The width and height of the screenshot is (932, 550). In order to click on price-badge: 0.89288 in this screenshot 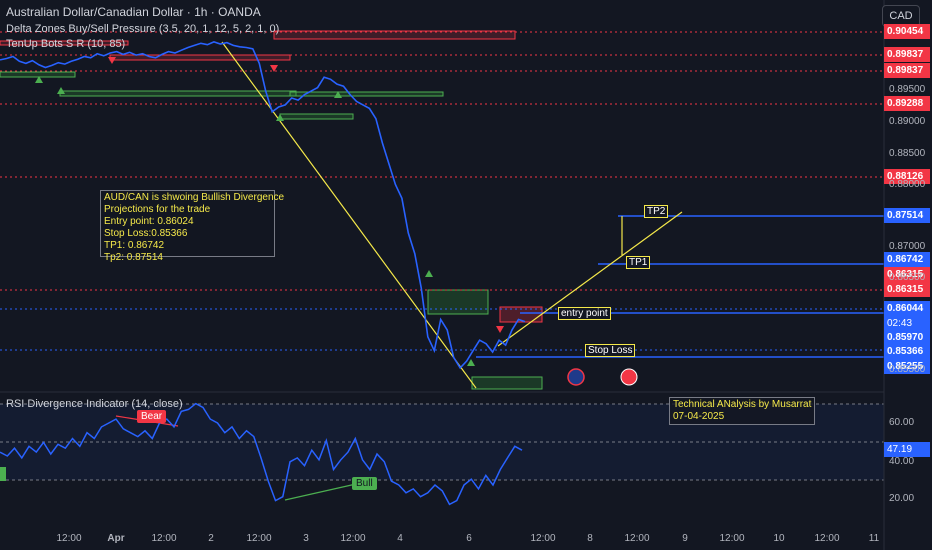, I will do `click(907, 103)`.